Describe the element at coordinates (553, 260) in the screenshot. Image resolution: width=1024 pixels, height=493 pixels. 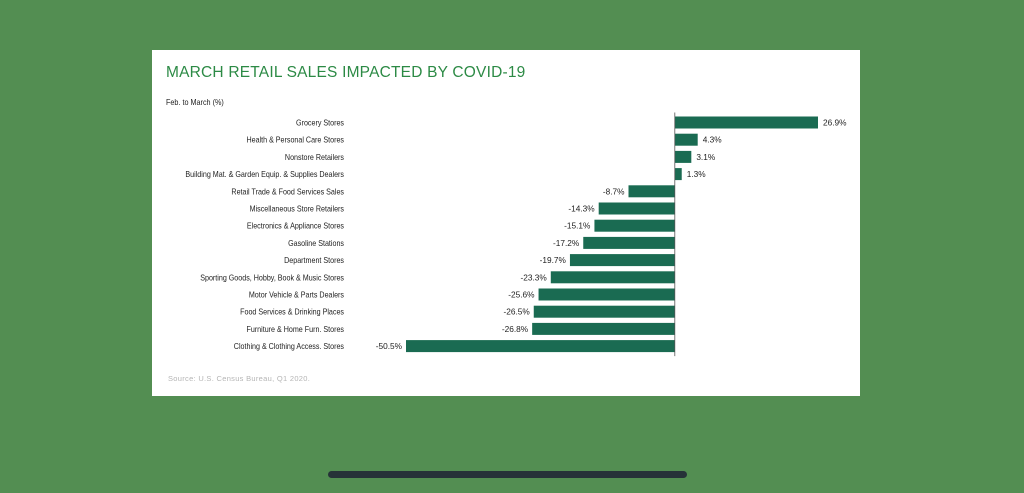
I see `value-label: -19.7%` at that location.